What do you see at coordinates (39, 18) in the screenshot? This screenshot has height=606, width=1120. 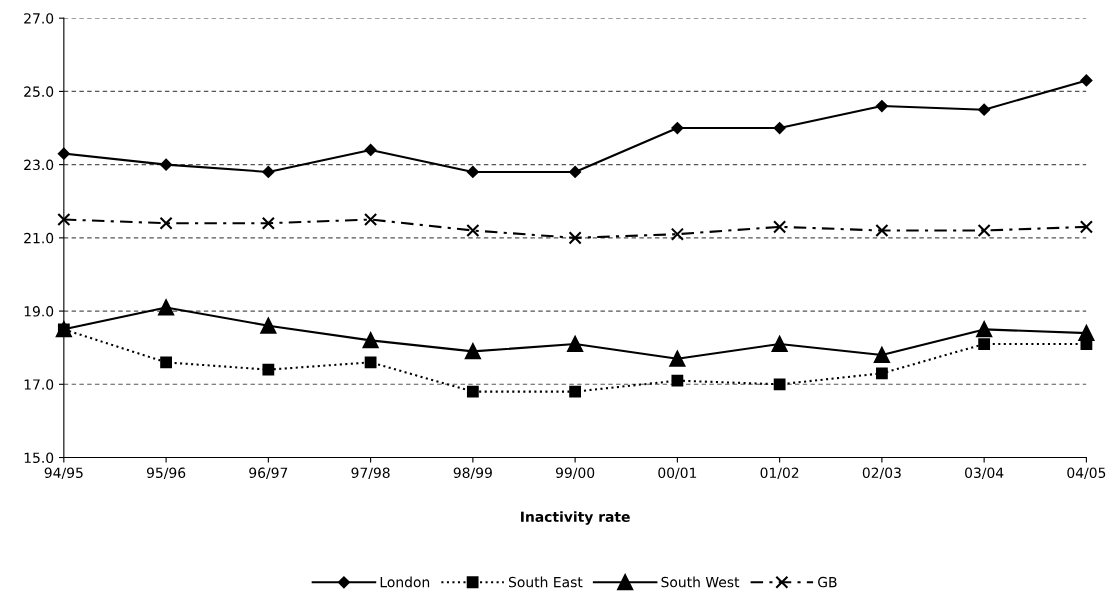 I see `y-tick-label: 27.0` at bounding box center [39, 18].